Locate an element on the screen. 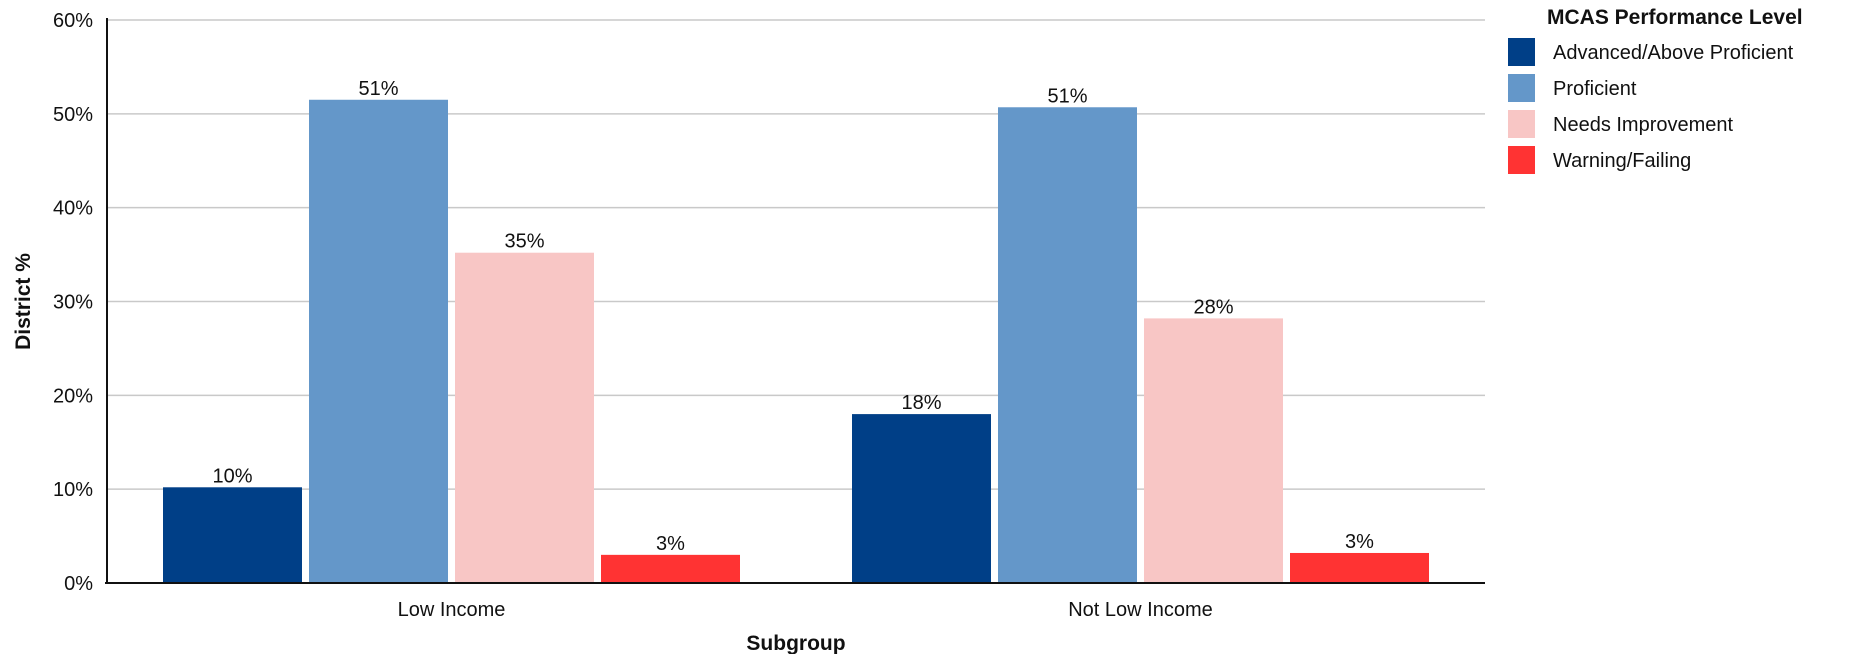  y-tick-label: 60% is located at coordinates (73, 21).